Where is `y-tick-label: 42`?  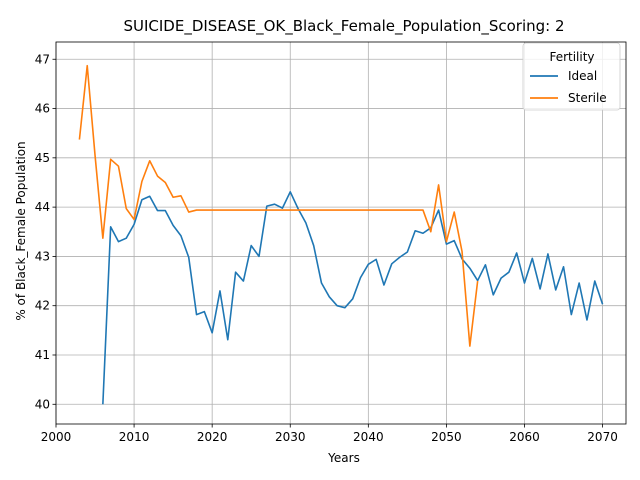
y-tick-label: 42 is located at coordinates (42, 306).